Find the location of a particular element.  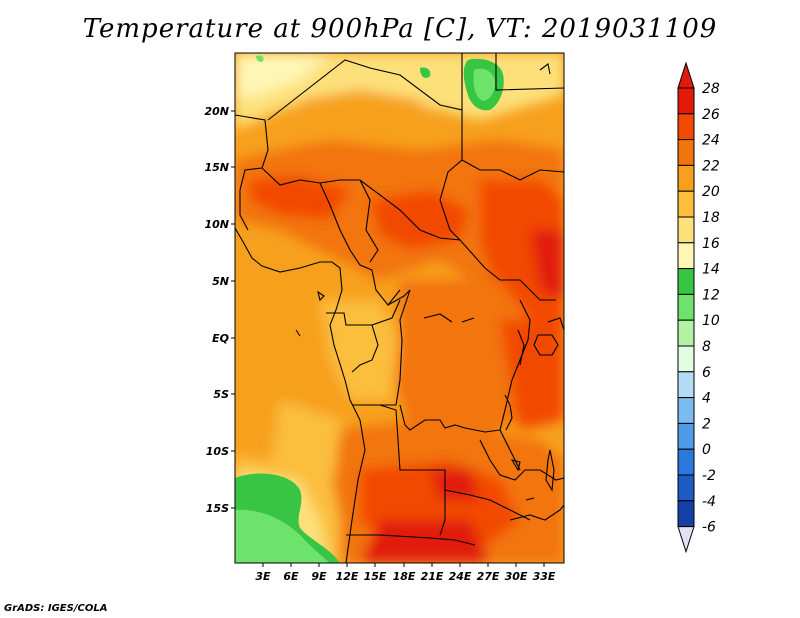

colorbar-label: -4 is located at coordinates (709, 502).